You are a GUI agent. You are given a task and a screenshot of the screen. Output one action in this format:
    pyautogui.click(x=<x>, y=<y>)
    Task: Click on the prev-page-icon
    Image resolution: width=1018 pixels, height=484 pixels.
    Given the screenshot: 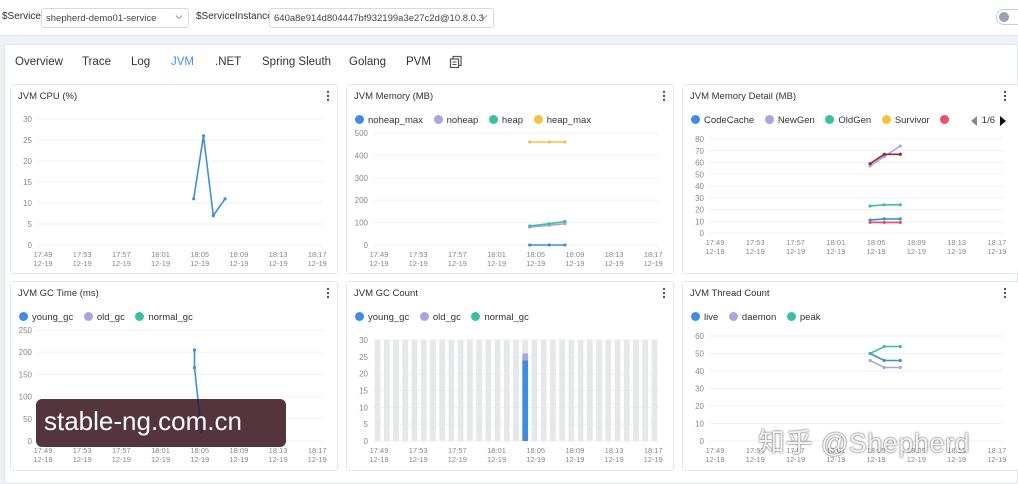 What is the action you would take?
    pyautogui.click(x=973, y=120)
    